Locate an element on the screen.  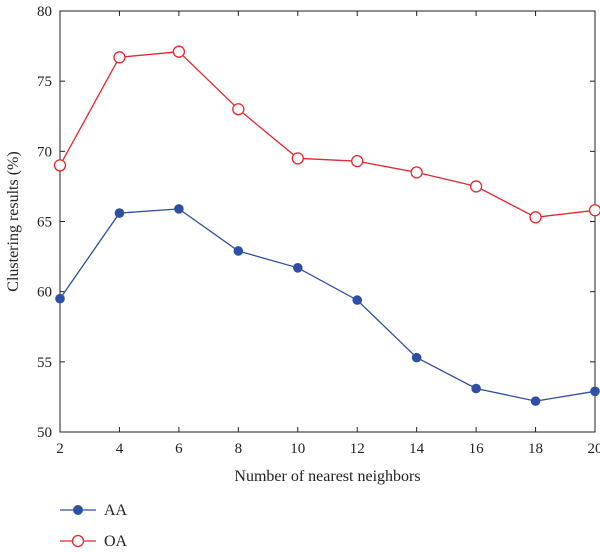
y-axis-title: Clustering results (%) is located at coordinates (13, 221).